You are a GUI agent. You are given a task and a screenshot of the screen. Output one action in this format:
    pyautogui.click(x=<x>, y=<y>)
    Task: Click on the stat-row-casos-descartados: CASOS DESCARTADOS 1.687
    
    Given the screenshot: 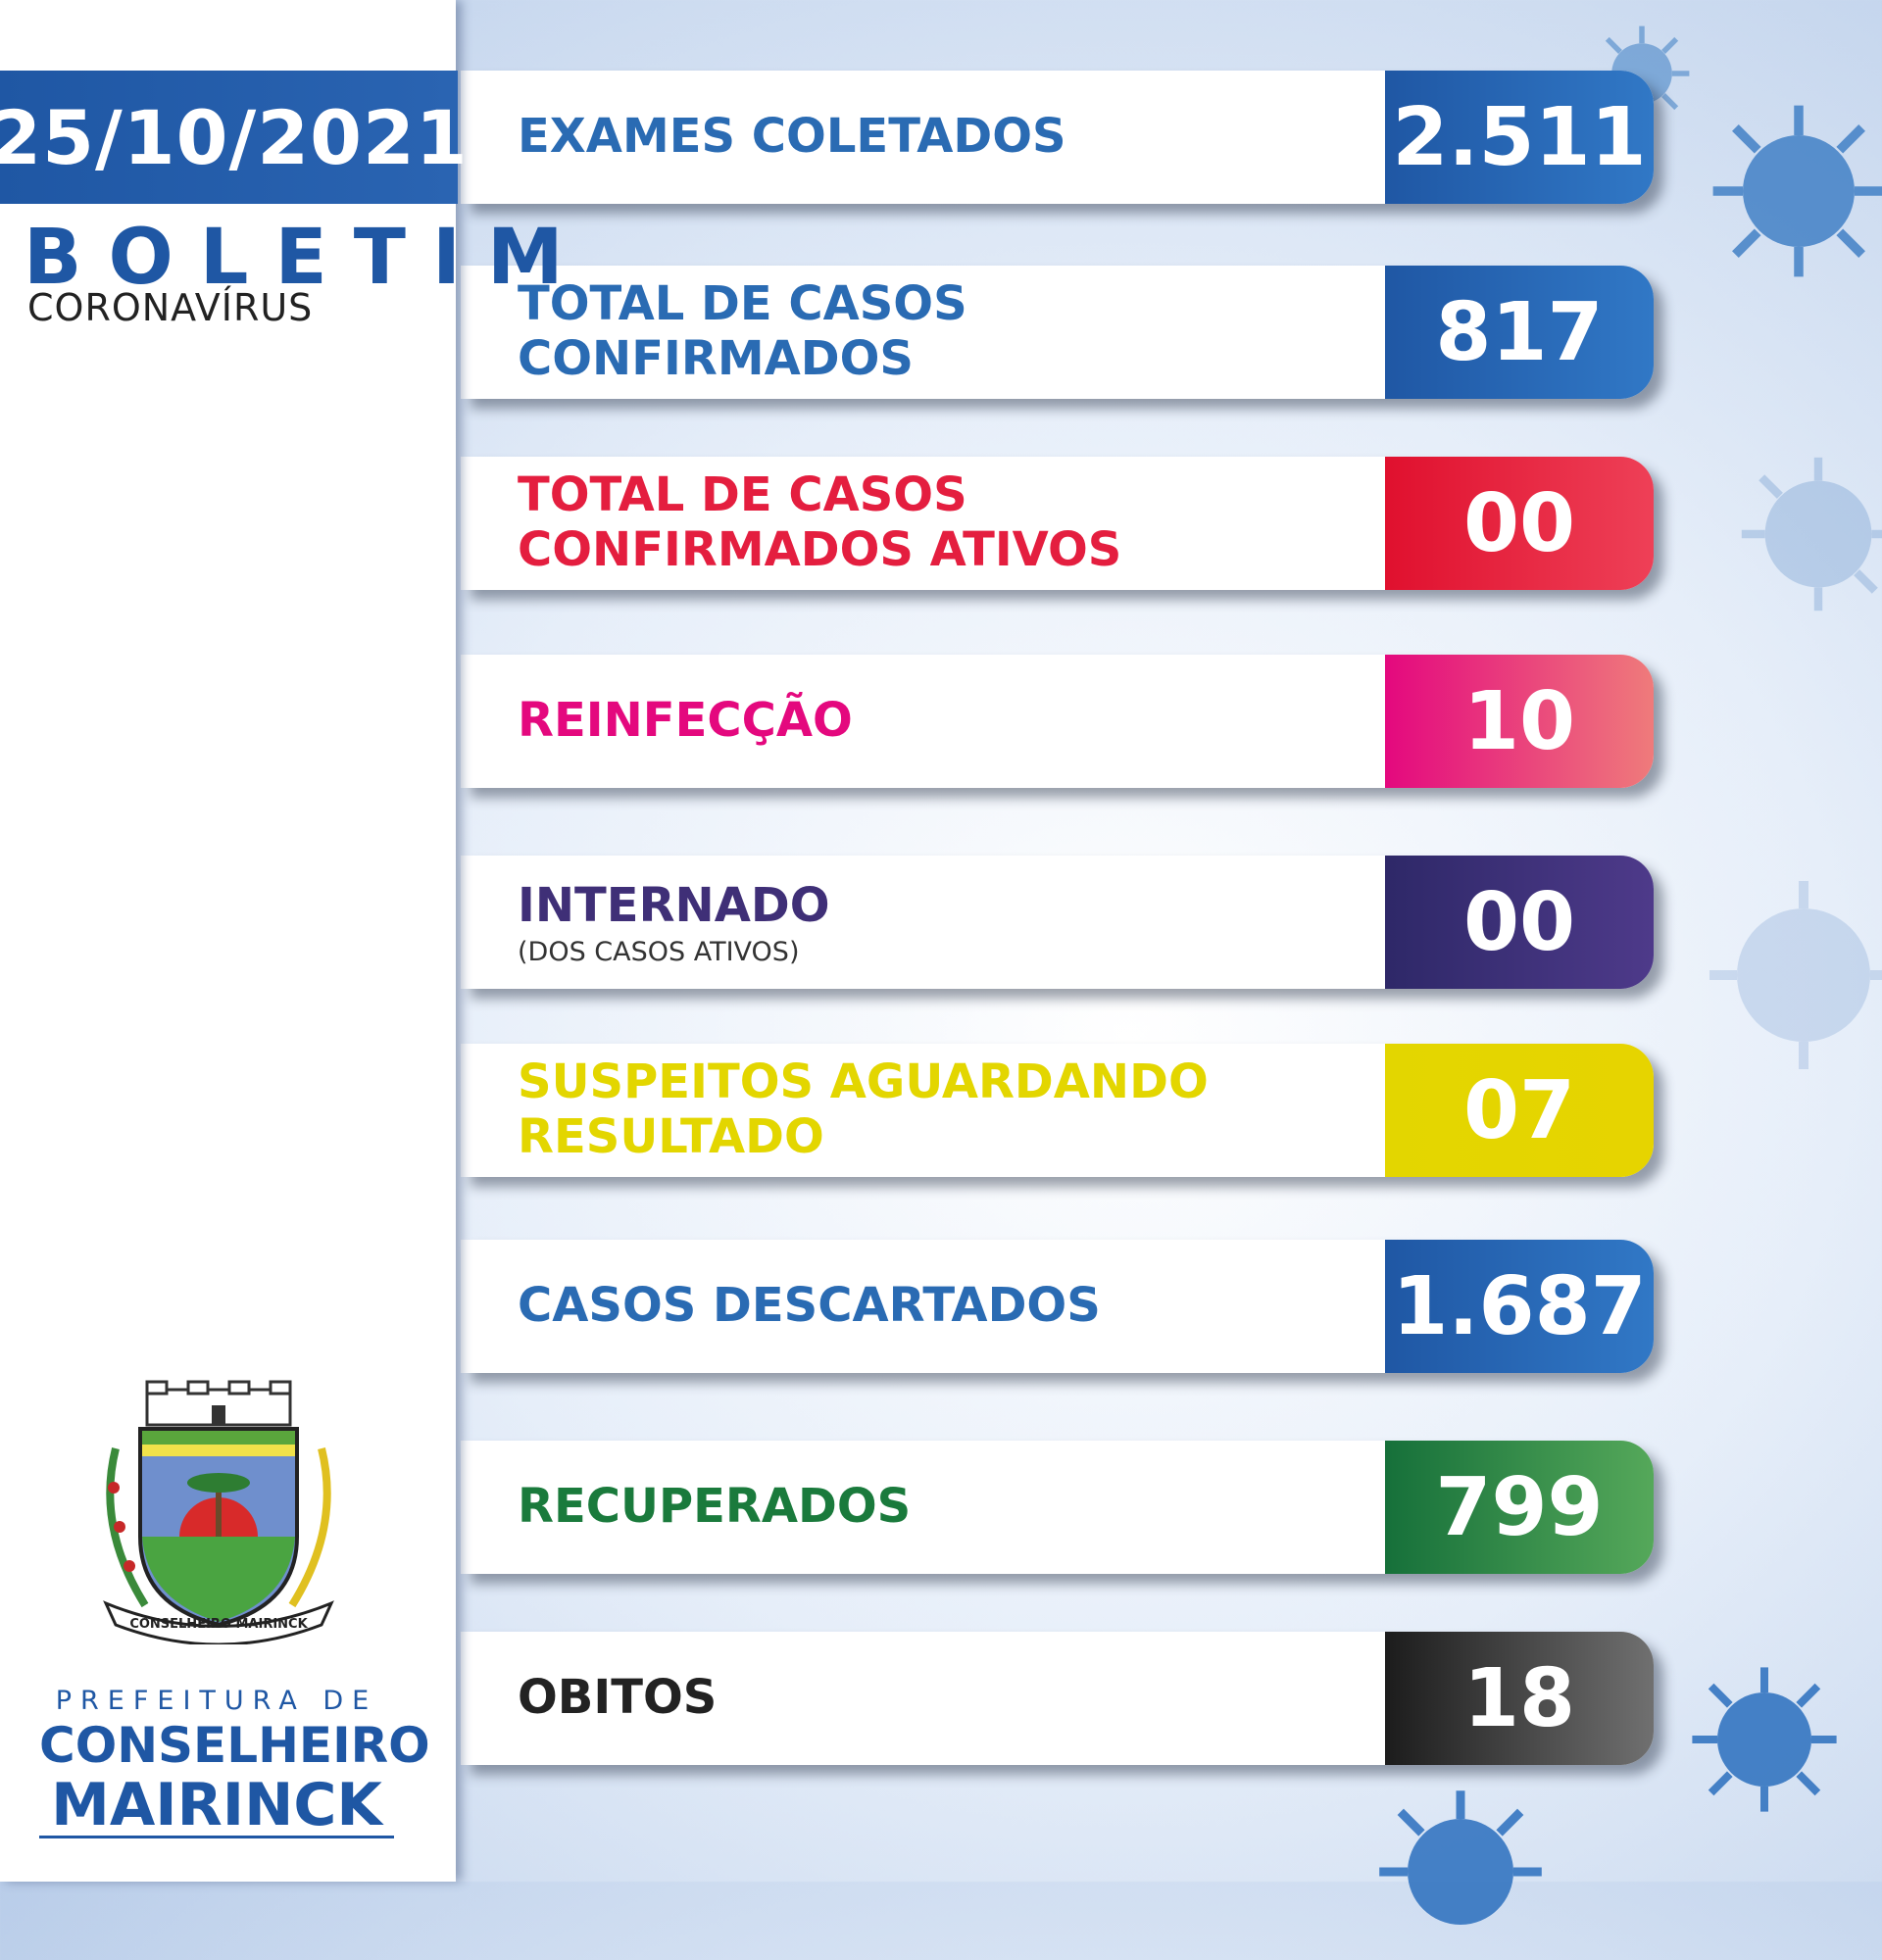 What is the action you would take?
    pyautogui.click(x=1058, y=1306)
    